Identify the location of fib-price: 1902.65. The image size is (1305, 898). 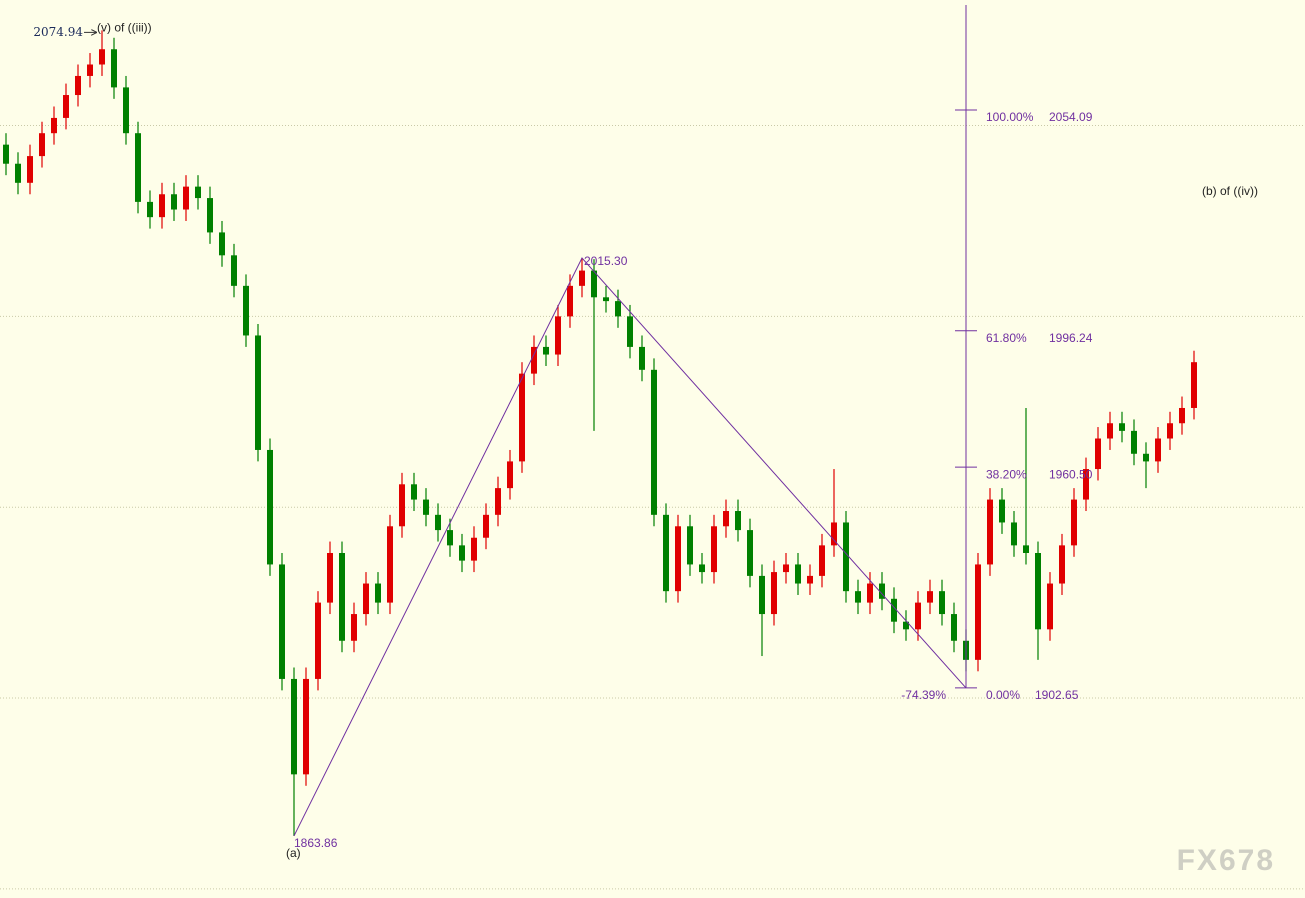
(1057, 695).